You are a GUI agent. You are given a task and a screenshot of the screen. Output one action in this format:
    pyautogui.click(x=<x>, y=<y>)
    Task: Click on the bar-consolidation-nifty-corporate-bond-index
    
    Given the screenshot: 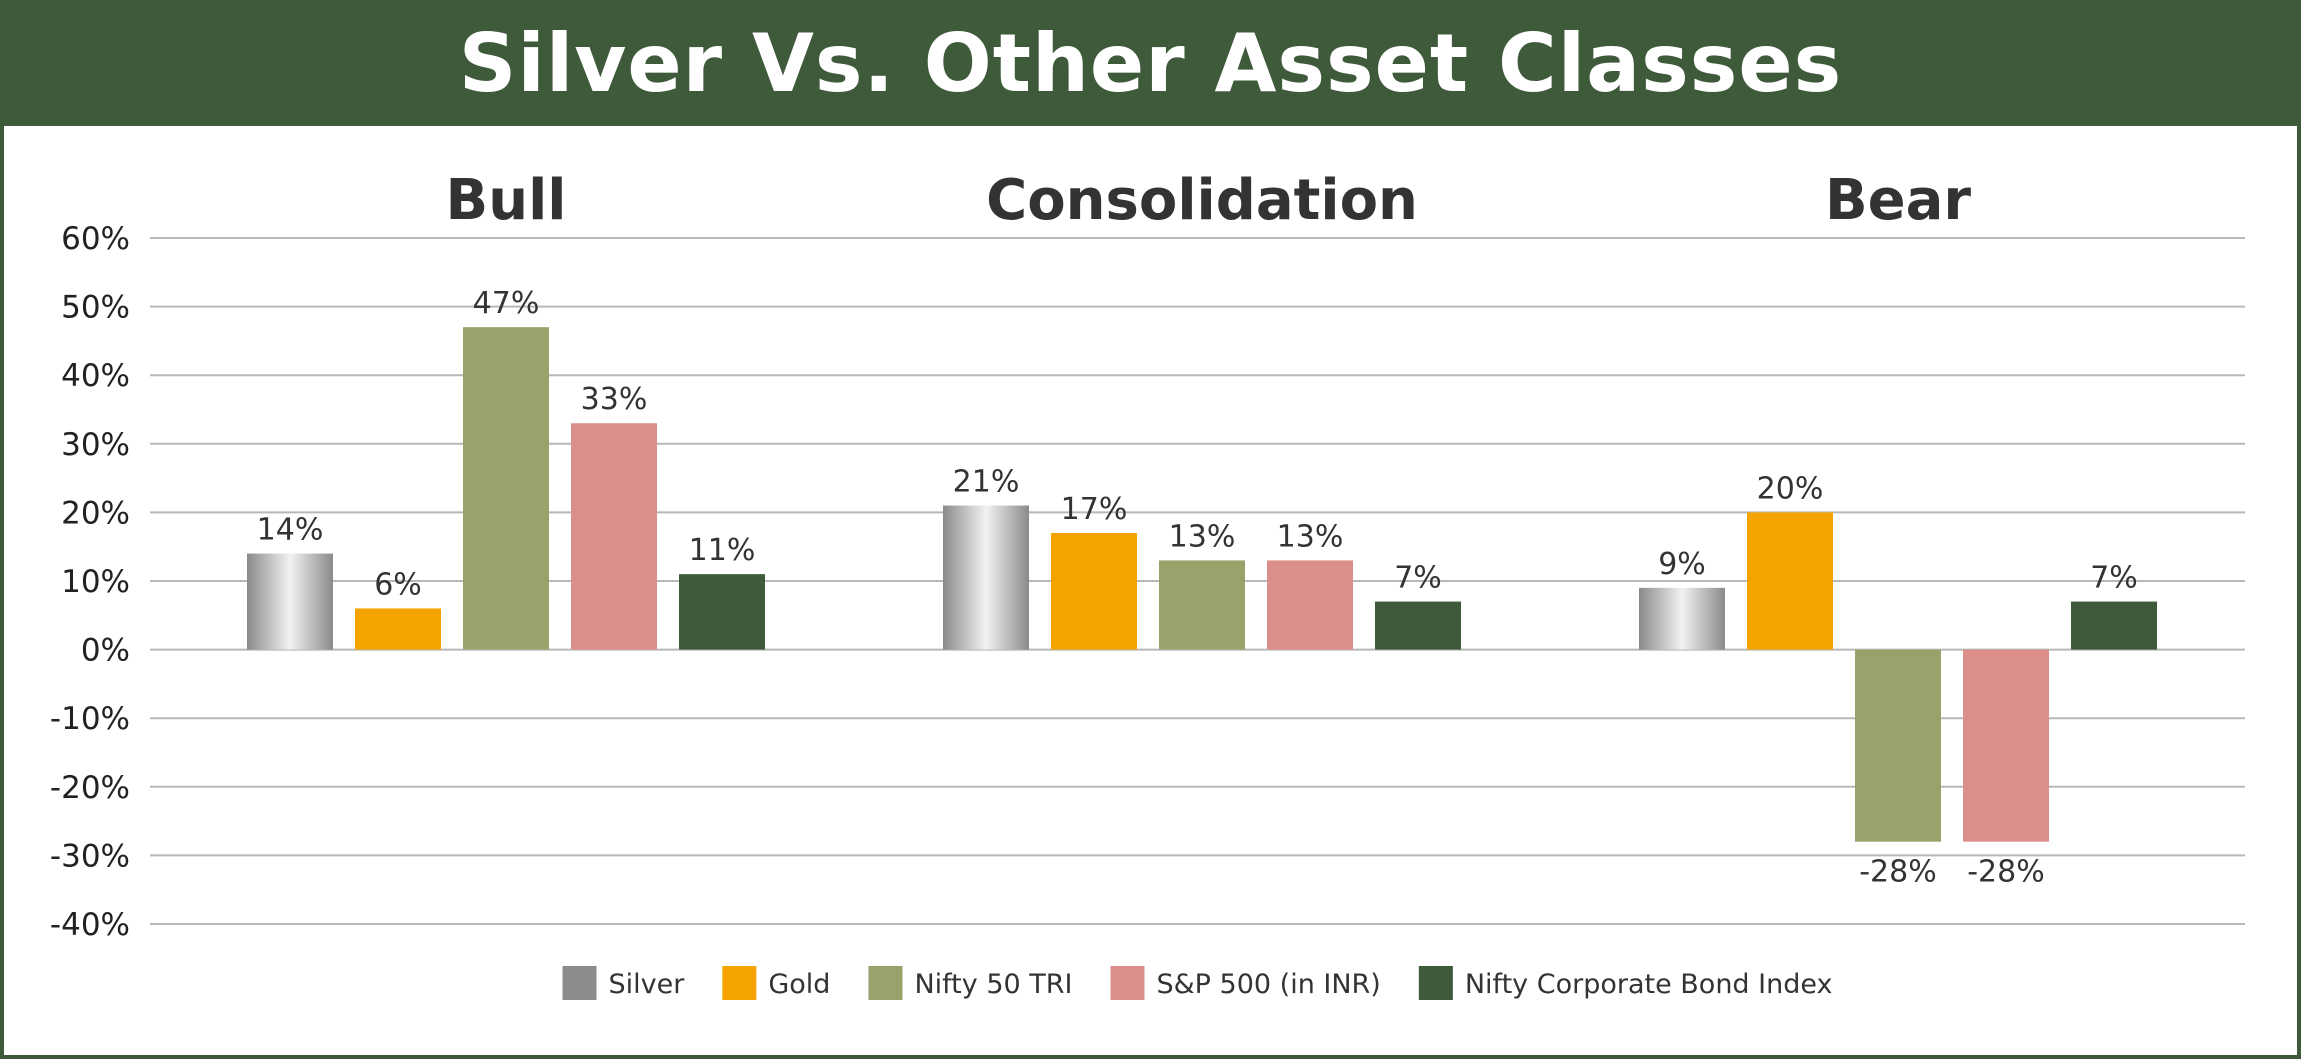 What is the action you would take?
    pyautogui.click(x=1418, y=625)
    